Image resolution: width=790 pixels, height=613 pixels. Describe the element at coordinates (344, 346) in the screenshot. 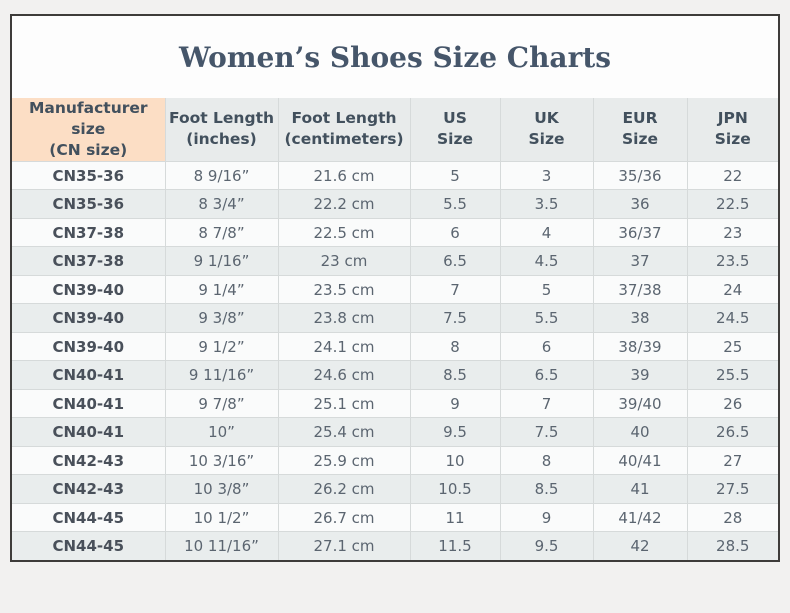

I see `table-cell: 24.1 cm` at that location.